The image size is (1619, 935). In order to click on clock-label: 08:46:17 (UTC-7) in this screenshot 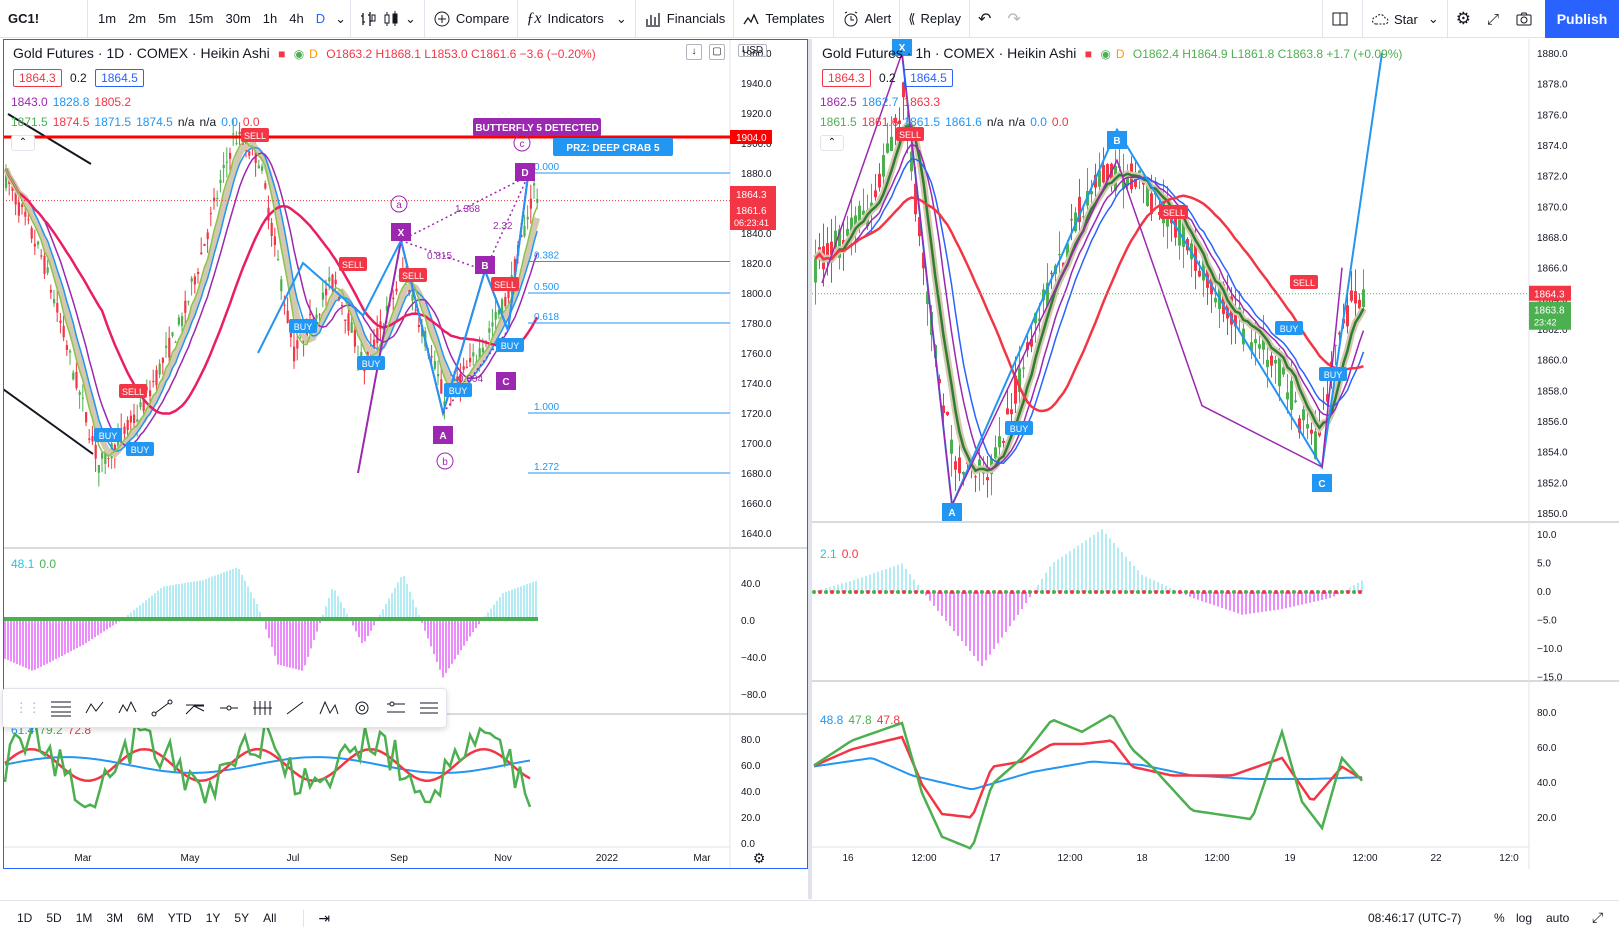, I will do `click(1415, 918)`.